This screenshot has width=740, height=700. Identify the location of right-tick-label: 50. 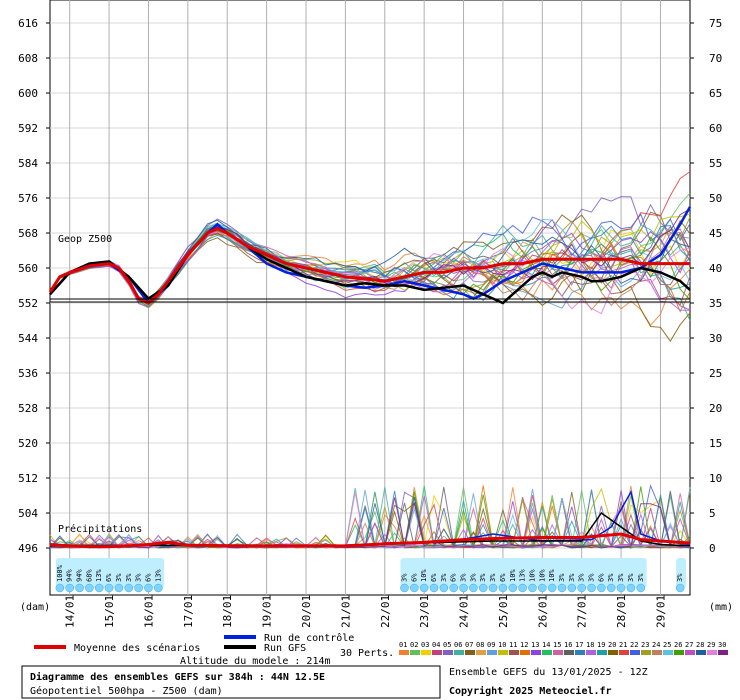
(715, 198).